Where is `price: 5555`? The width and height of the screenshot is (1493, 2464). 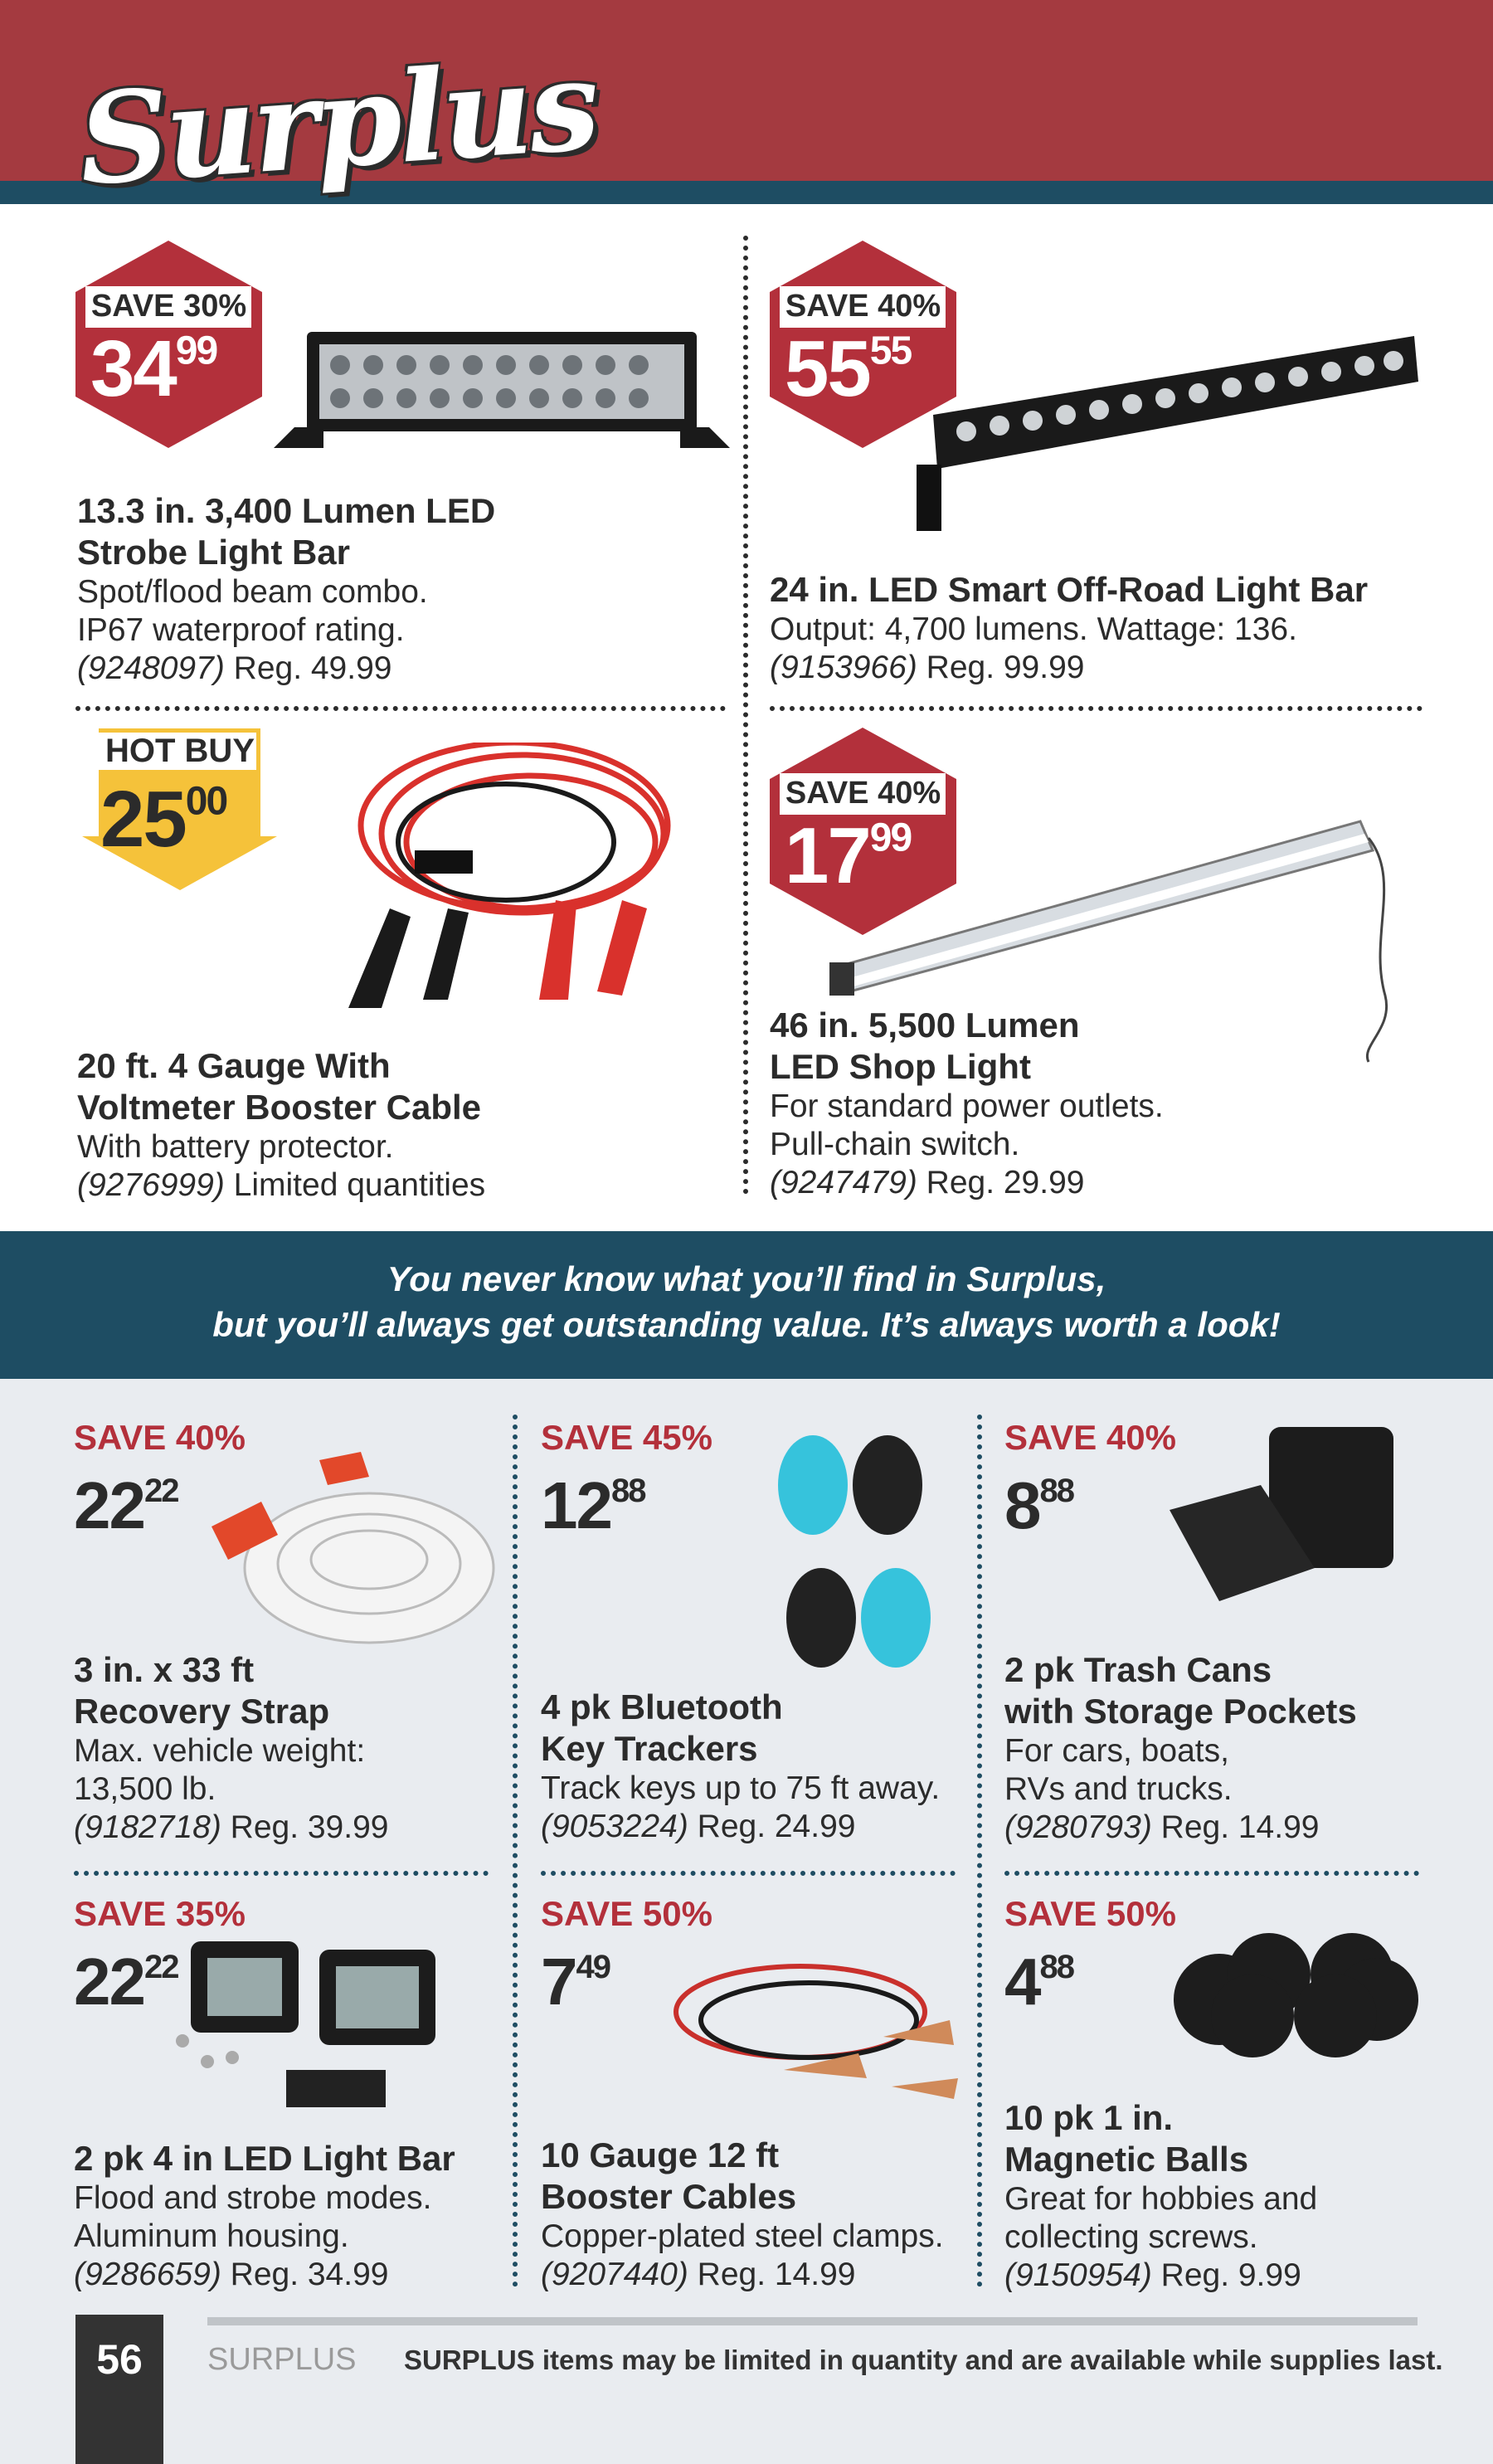
price: 5555 is located at coordinates (848, 369).